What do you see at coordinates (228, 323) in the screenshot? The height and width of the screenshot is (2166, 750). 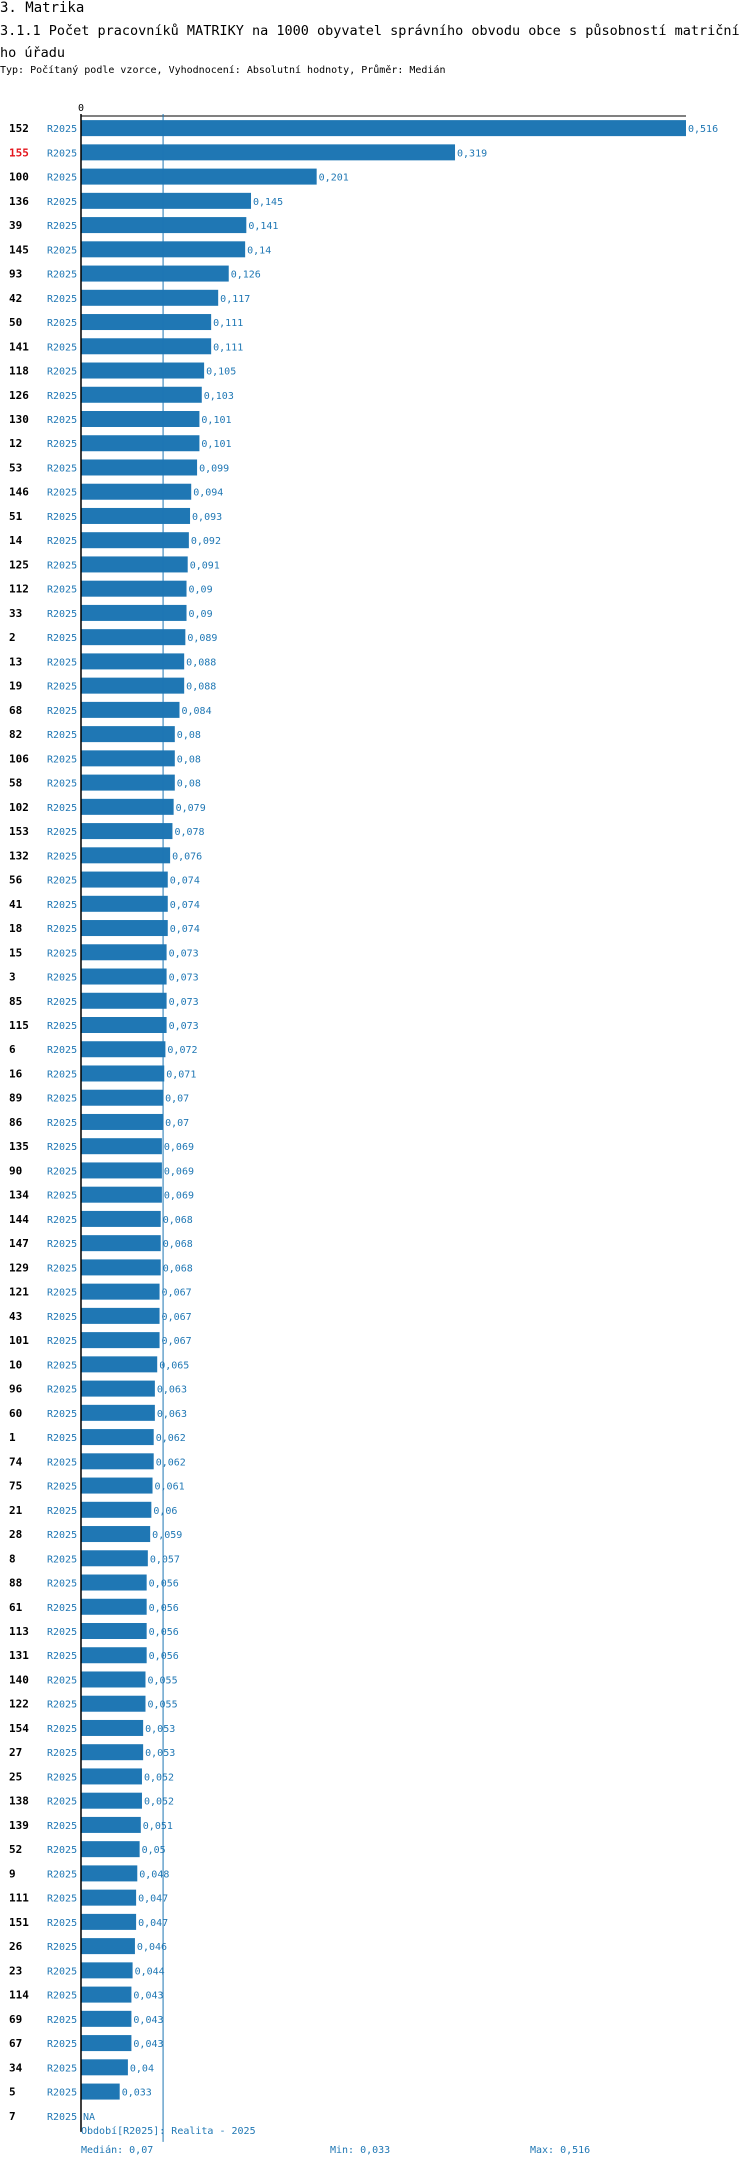 I see `value-label: 0,111` at bounding box center [228, 323].